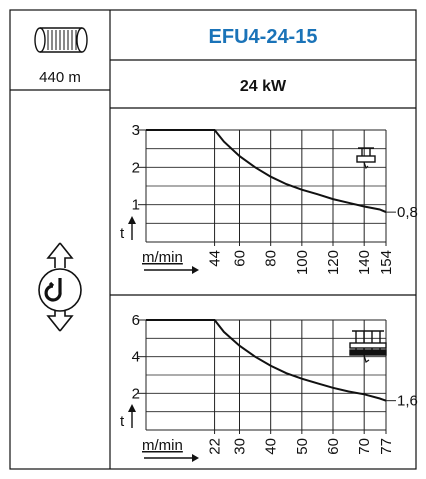 The height and width of the screenshot is (479, 426). I want to click on x-tick-label: 44, so click(215, 258).